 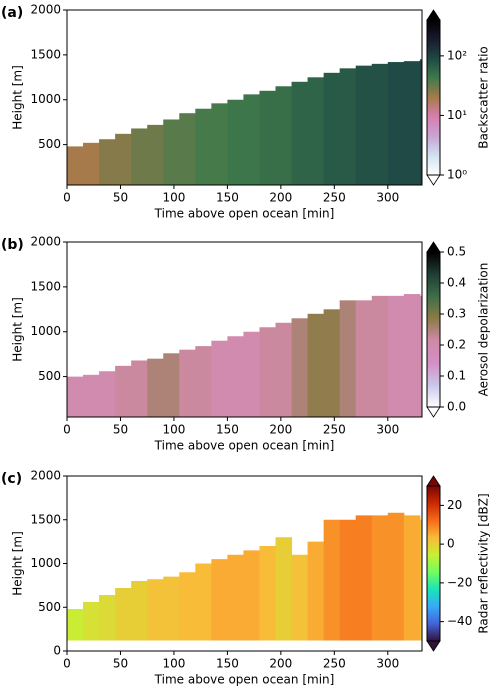 What do you see at coordinates (456, 407) in the screenshot?
I see `colorbar-tick-label: 0.0` at bounding box center [456, 407].